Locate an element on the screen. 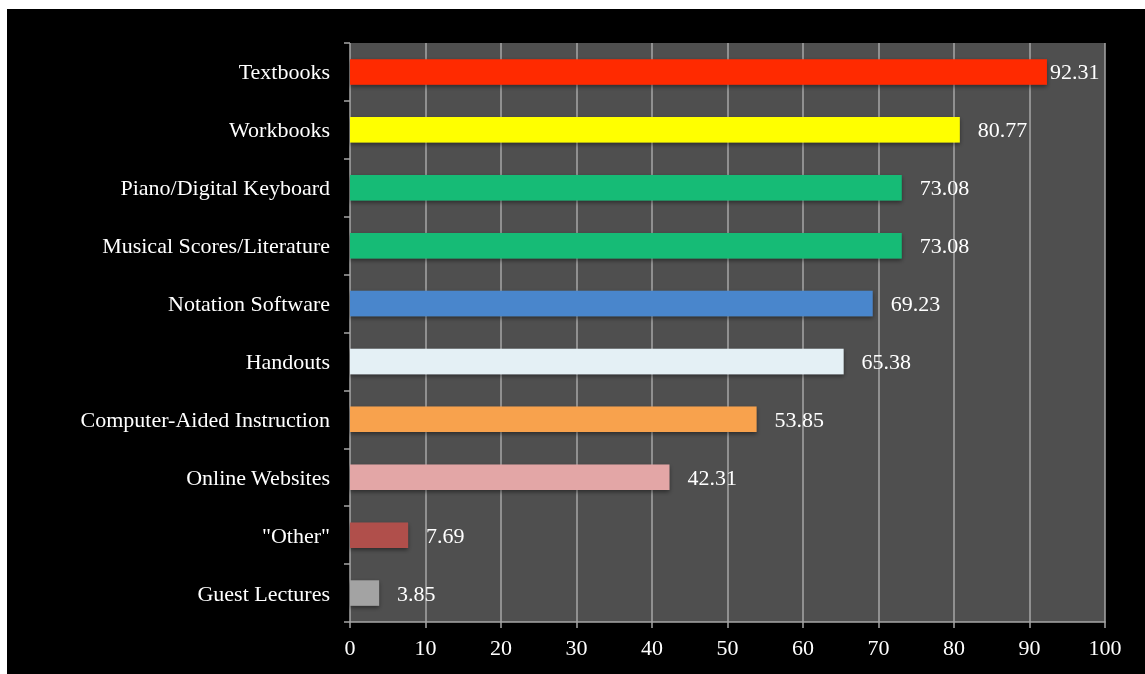 Image resolution: width=1145 pixels, height=674 pixels. x-tick-label: 90 is located at coordinates (1029, 647).